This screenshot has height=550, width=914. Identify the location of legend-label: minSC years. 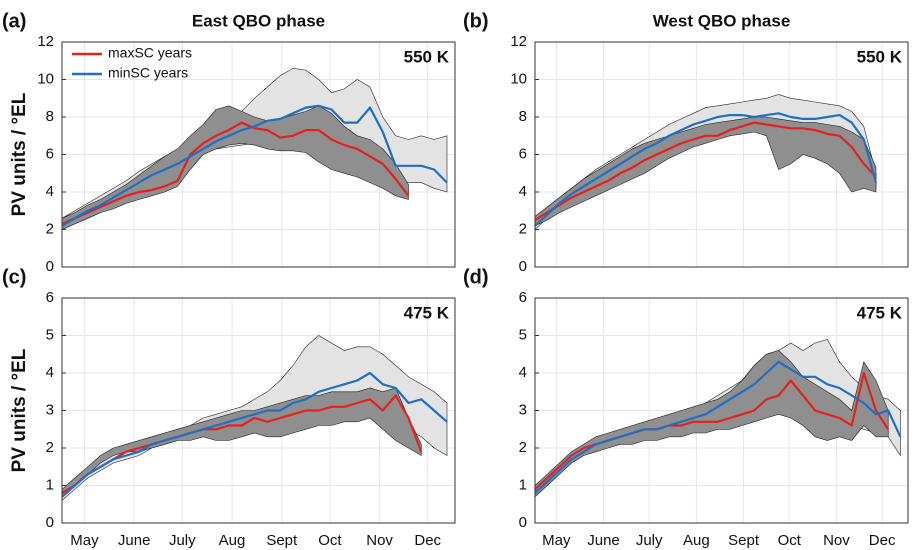
(148, 73).